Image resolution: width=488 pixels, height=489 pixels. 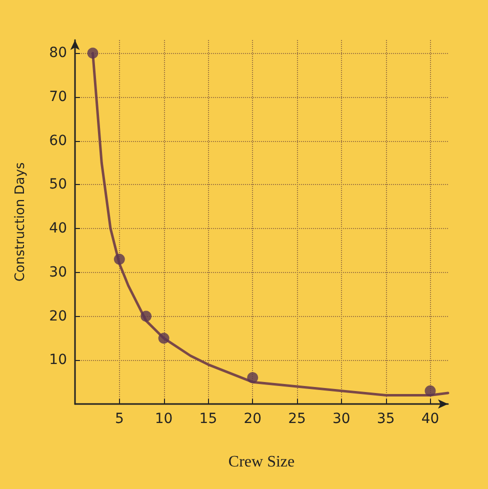 What do you see at coordinates (58, 97) in the screenshot?
I see `y-tick-label: 70` at bounding box center [58, 97].